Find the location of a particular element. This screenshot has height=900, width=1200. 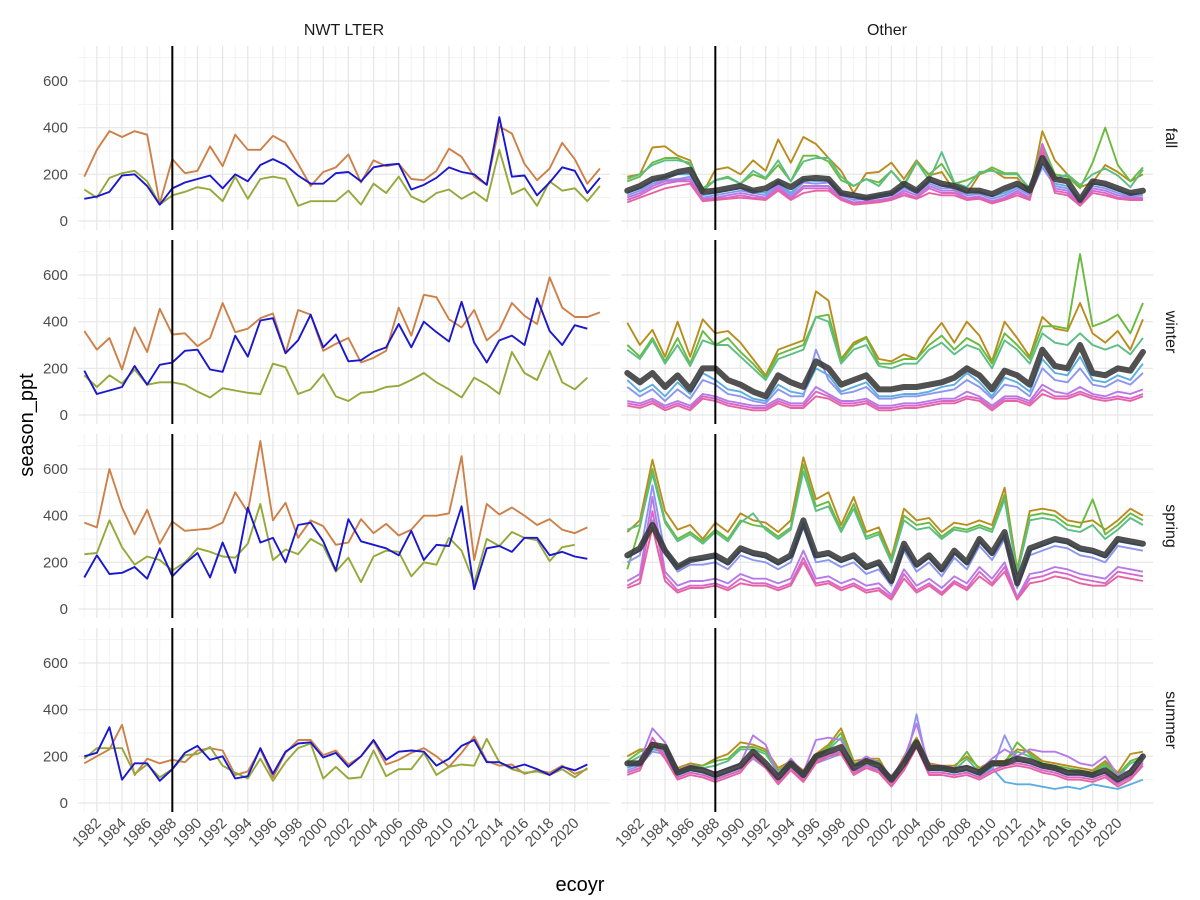

y-axis-title: season_ppt is located at coordinates (27, 425).